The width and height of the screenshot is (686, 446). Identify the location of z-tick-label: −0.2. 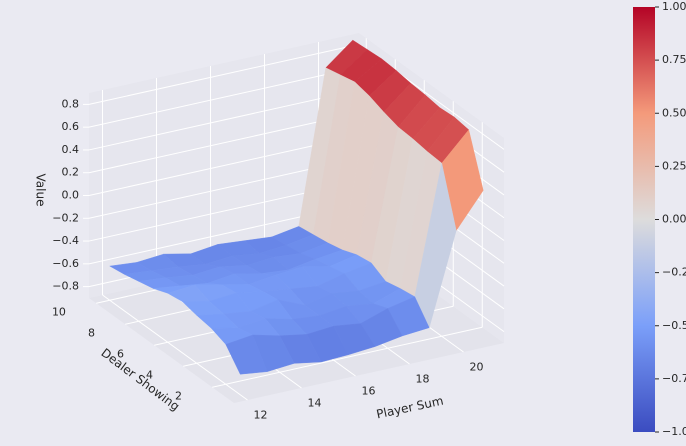
(65, 217).